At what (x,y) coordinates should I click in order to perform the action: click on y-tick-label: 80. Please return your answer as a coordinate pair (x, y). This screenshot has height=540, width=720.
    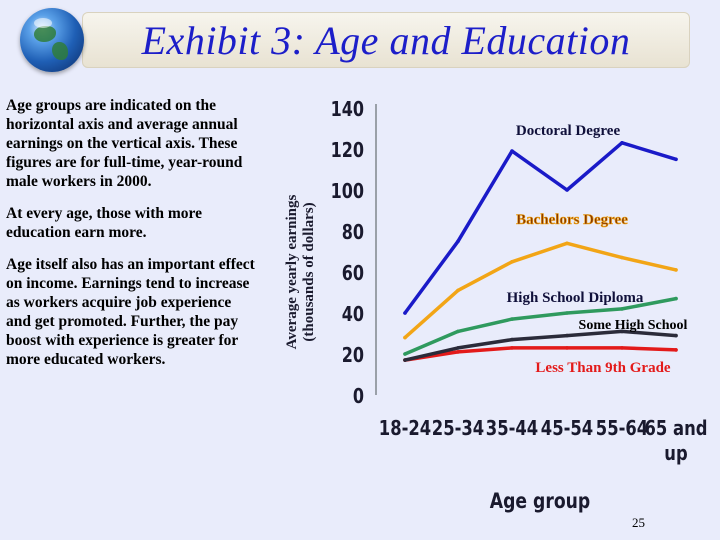
    Looking at the image, I should click on (353, 232).